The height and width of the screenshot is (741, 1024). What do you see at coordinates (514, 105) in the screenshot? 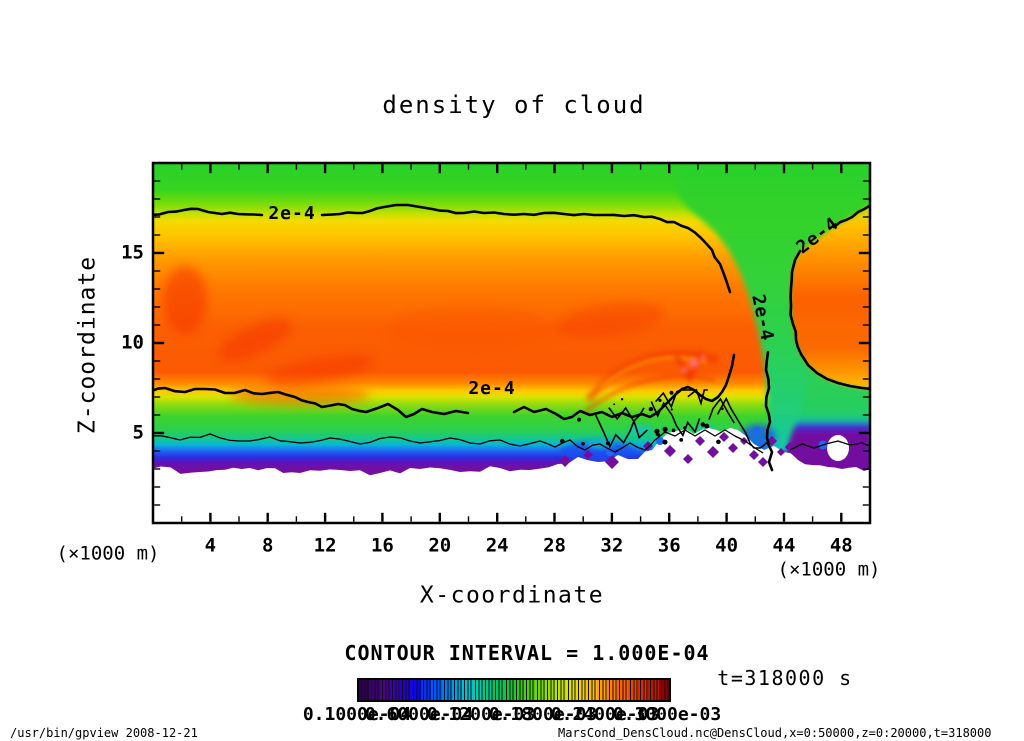
I see `chart-title: density of cloud` at bounding box center [514, 105].